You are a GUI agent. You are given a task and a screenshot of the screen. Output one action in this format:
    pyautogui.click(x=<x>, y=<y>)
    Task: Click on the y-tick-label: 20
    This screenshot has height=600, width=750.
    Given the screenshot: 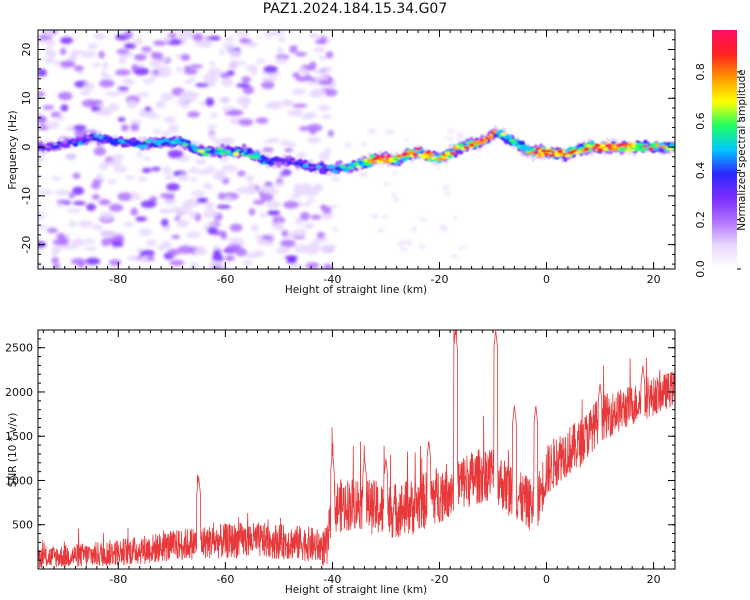 What is the action you would take?
    pyautogui.click(x=26, y=50)
    